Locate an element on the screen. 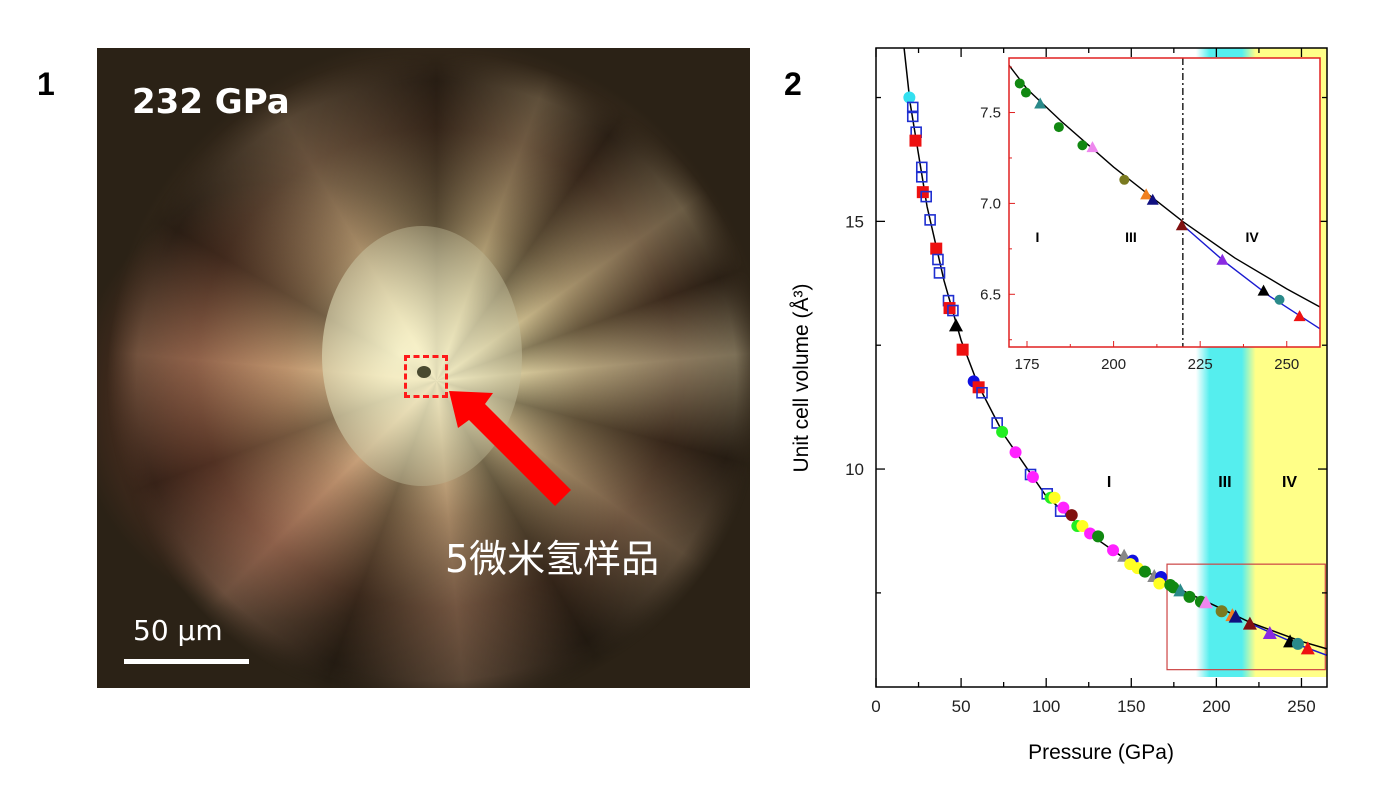 The image size is (1377, 798). x-tick-label: 250 is located at coordinates (1301, 706).